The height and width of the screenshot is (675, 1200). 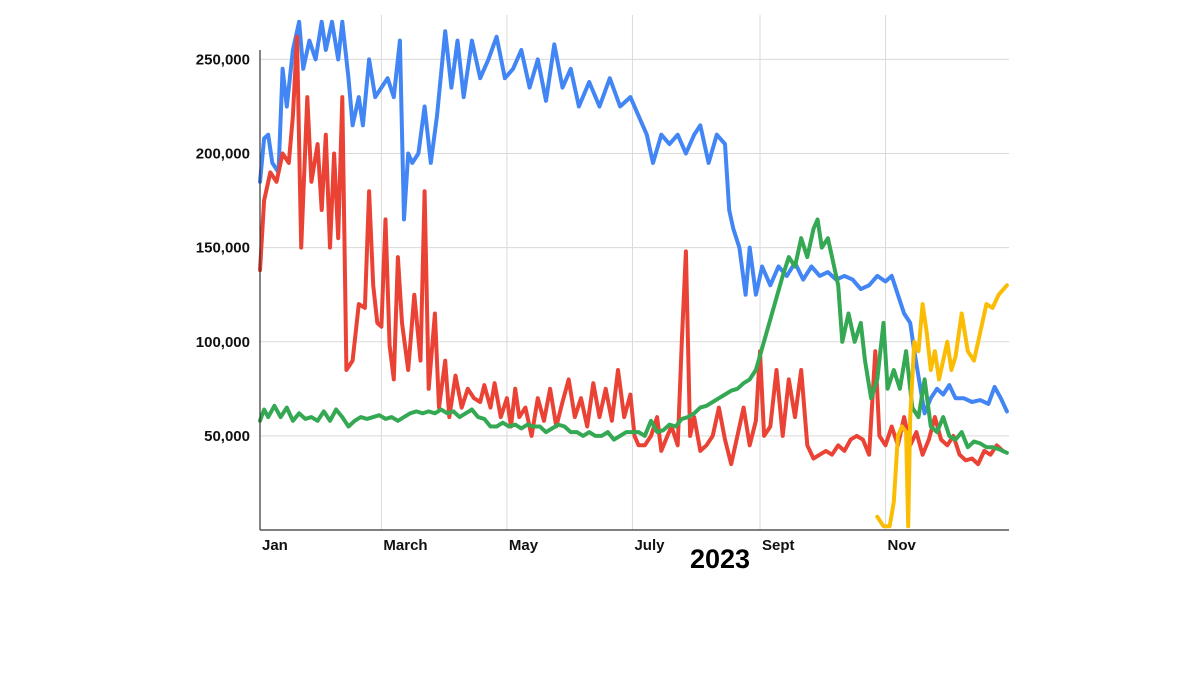 I want to click on x-tick-label: Sept, so click(x=778, y=545).